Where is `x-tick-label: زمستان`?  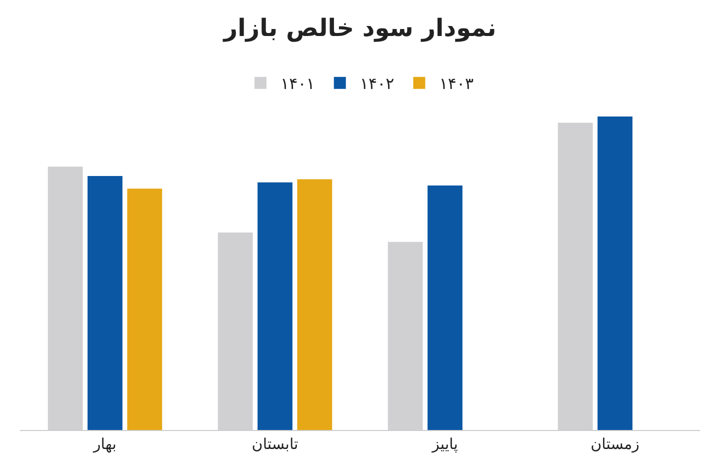
x-tick-label: زمستان is located at coordinates (615, 444).